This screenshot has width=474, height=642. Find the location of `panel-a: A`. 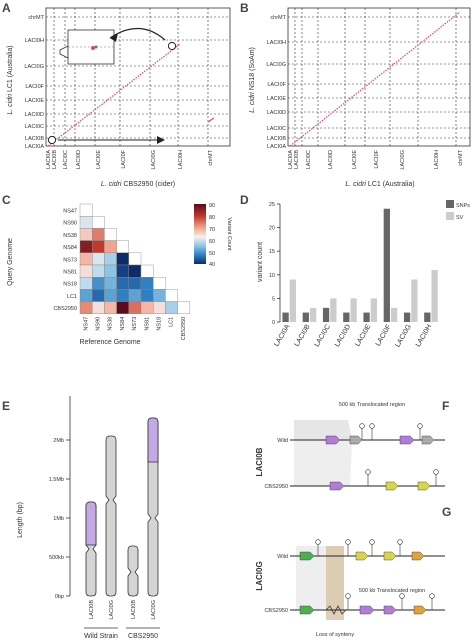

panel-a: A is located at coordinates (116, 94).